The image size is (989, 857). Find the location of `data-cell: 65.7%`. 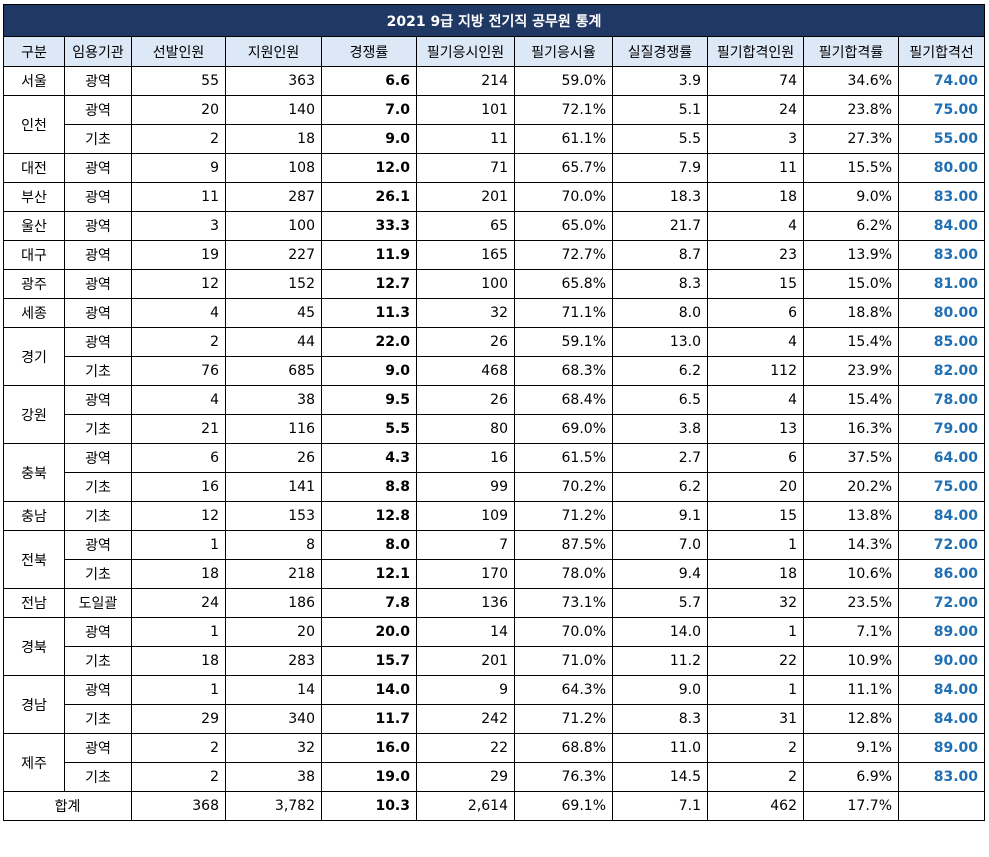

data-cell: 65.7% is located at coordinates (563, 168).